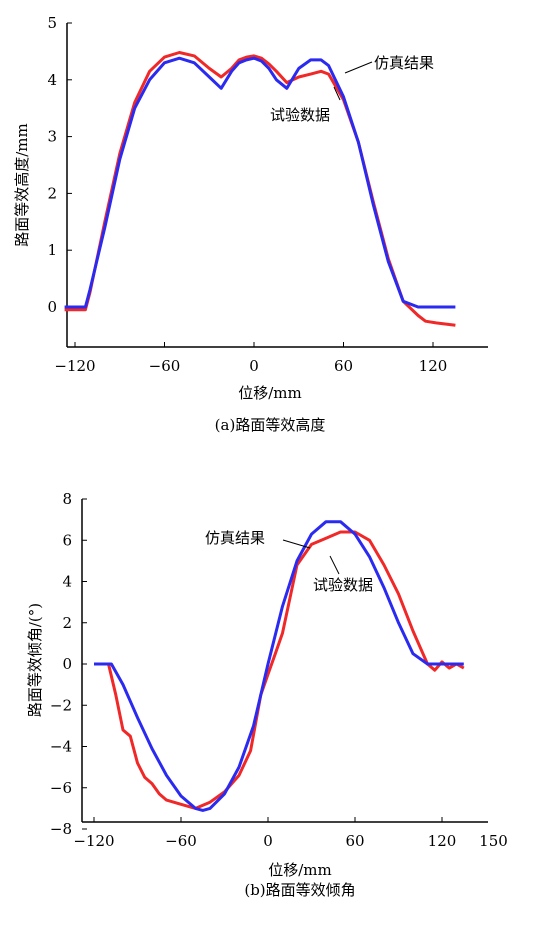 This screenshot has height=928, width=548. What do you see at coordinates (52, 250) in the screenshot?
I see `y-tick-label: 1` at bounding box center [52, 250].